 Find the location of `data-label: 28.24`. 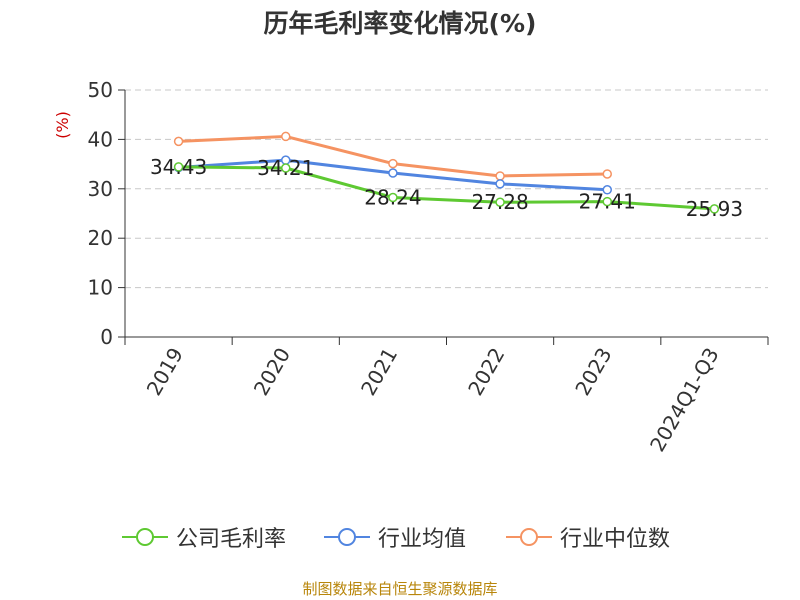

data-label: 28.24 is located at coordinates (392, 197).